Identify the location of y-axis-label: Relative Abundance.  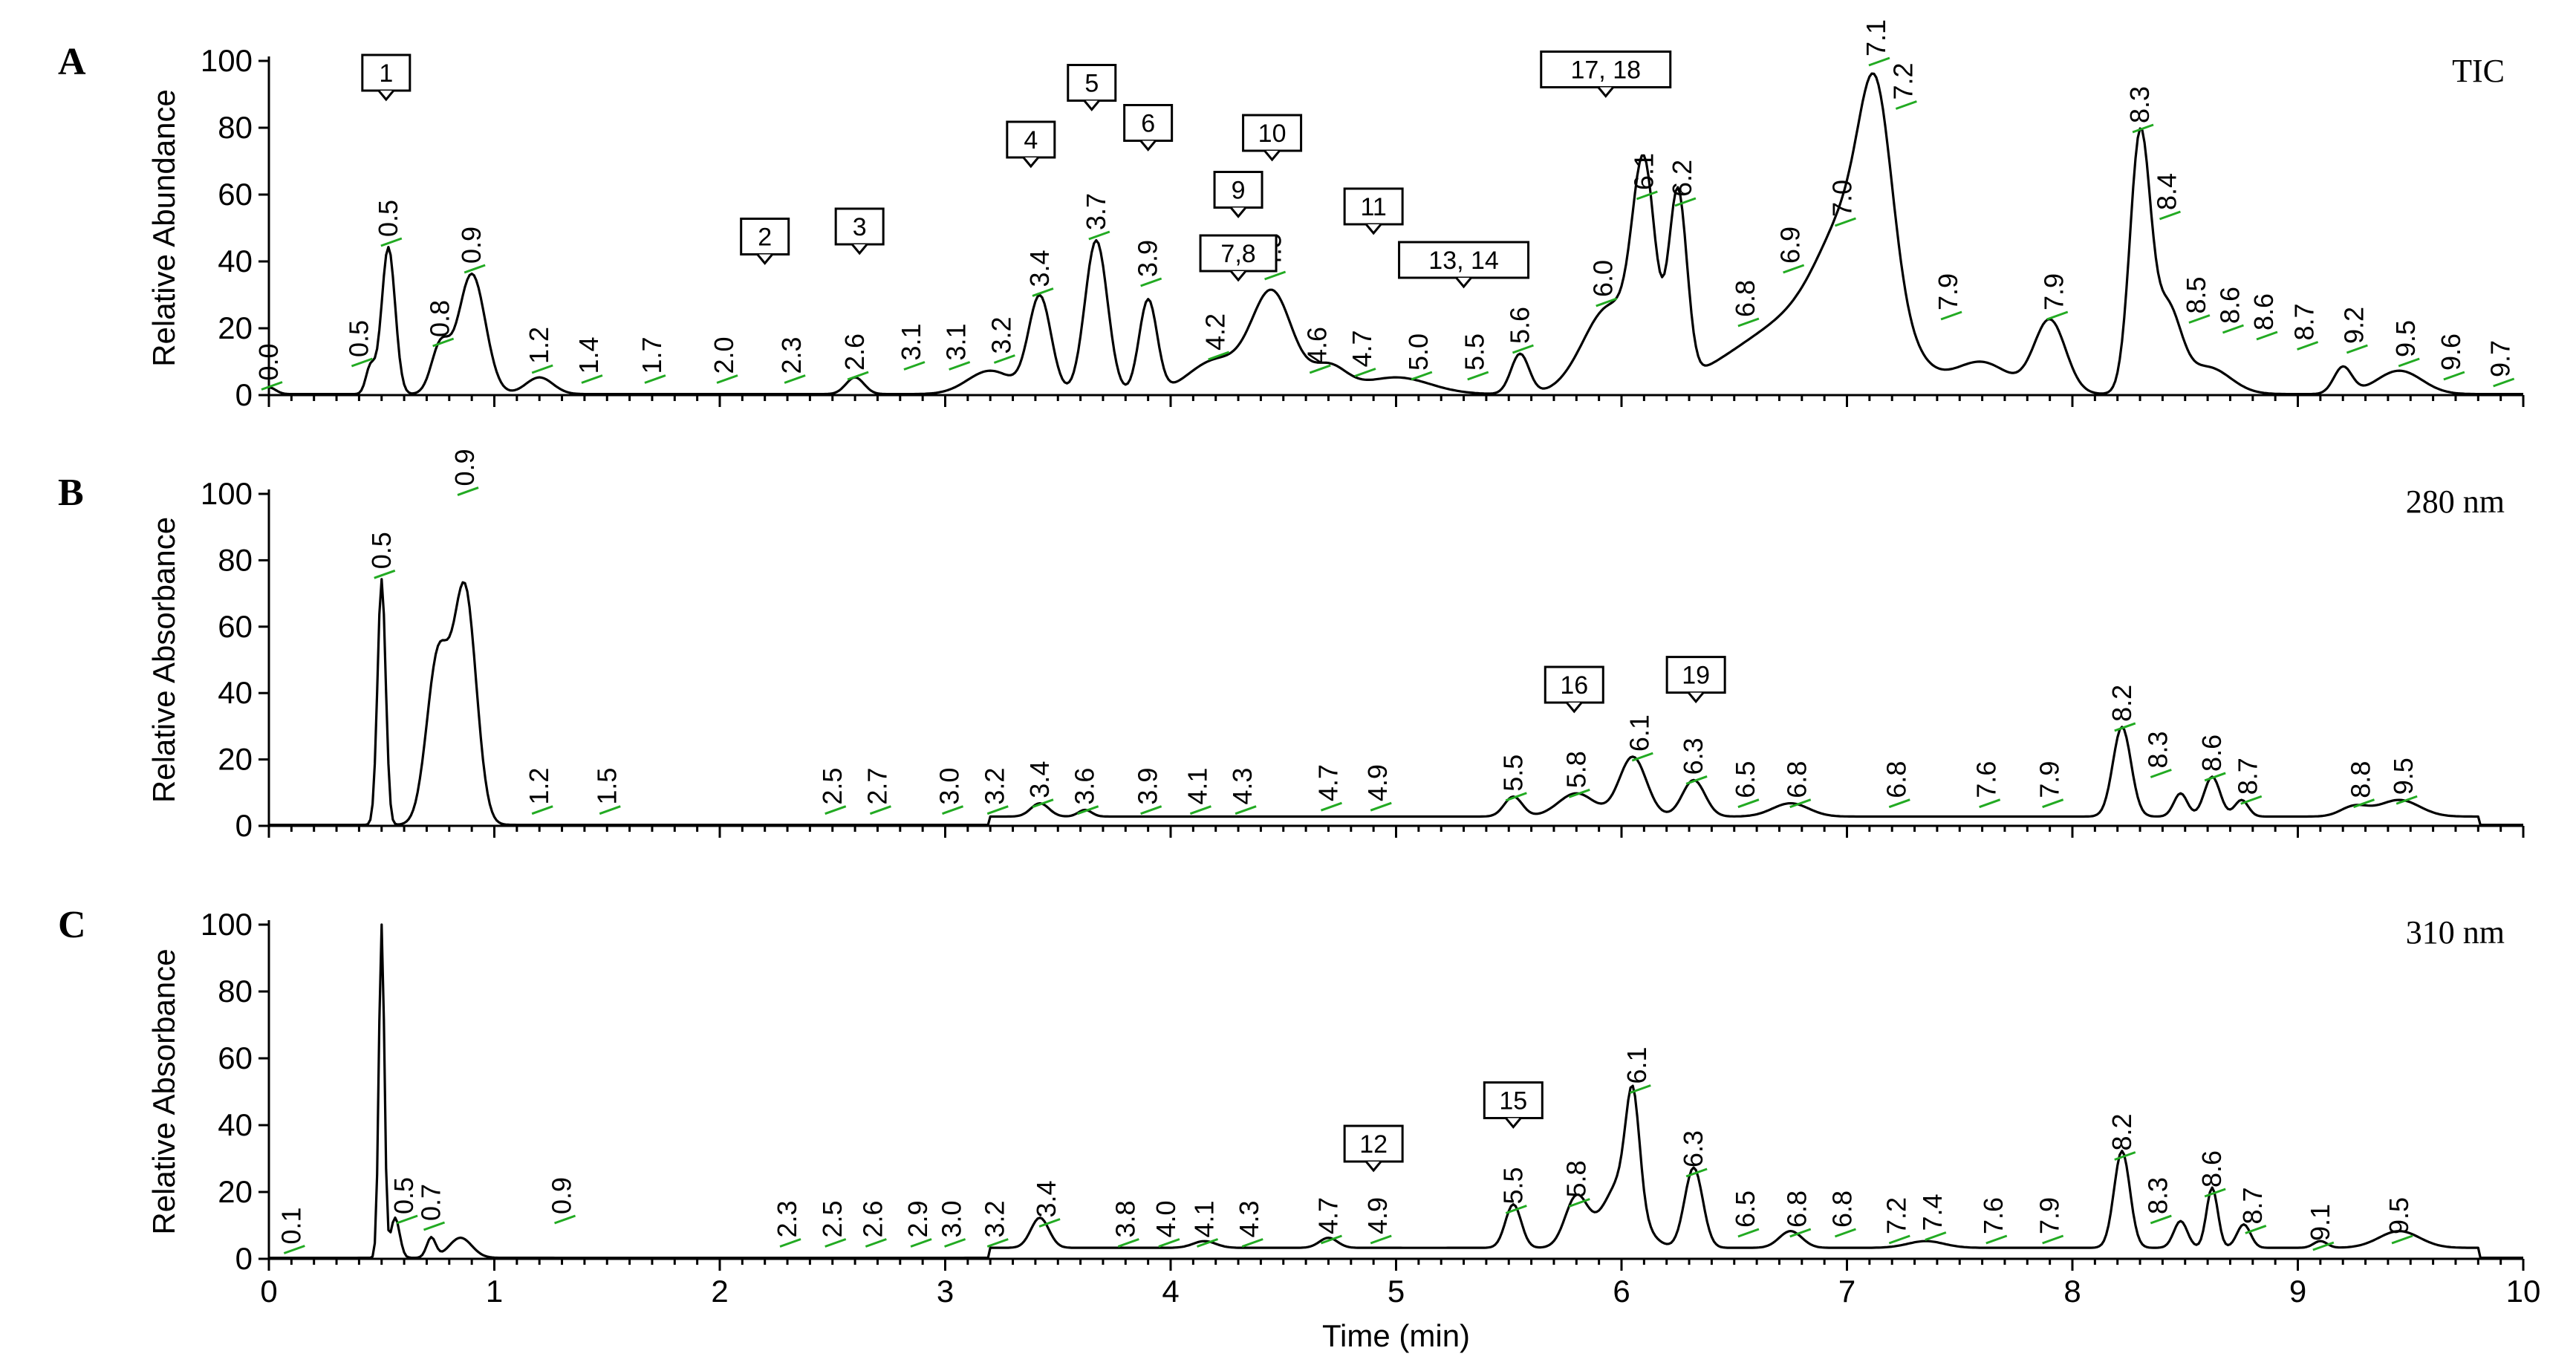
(163, 228).